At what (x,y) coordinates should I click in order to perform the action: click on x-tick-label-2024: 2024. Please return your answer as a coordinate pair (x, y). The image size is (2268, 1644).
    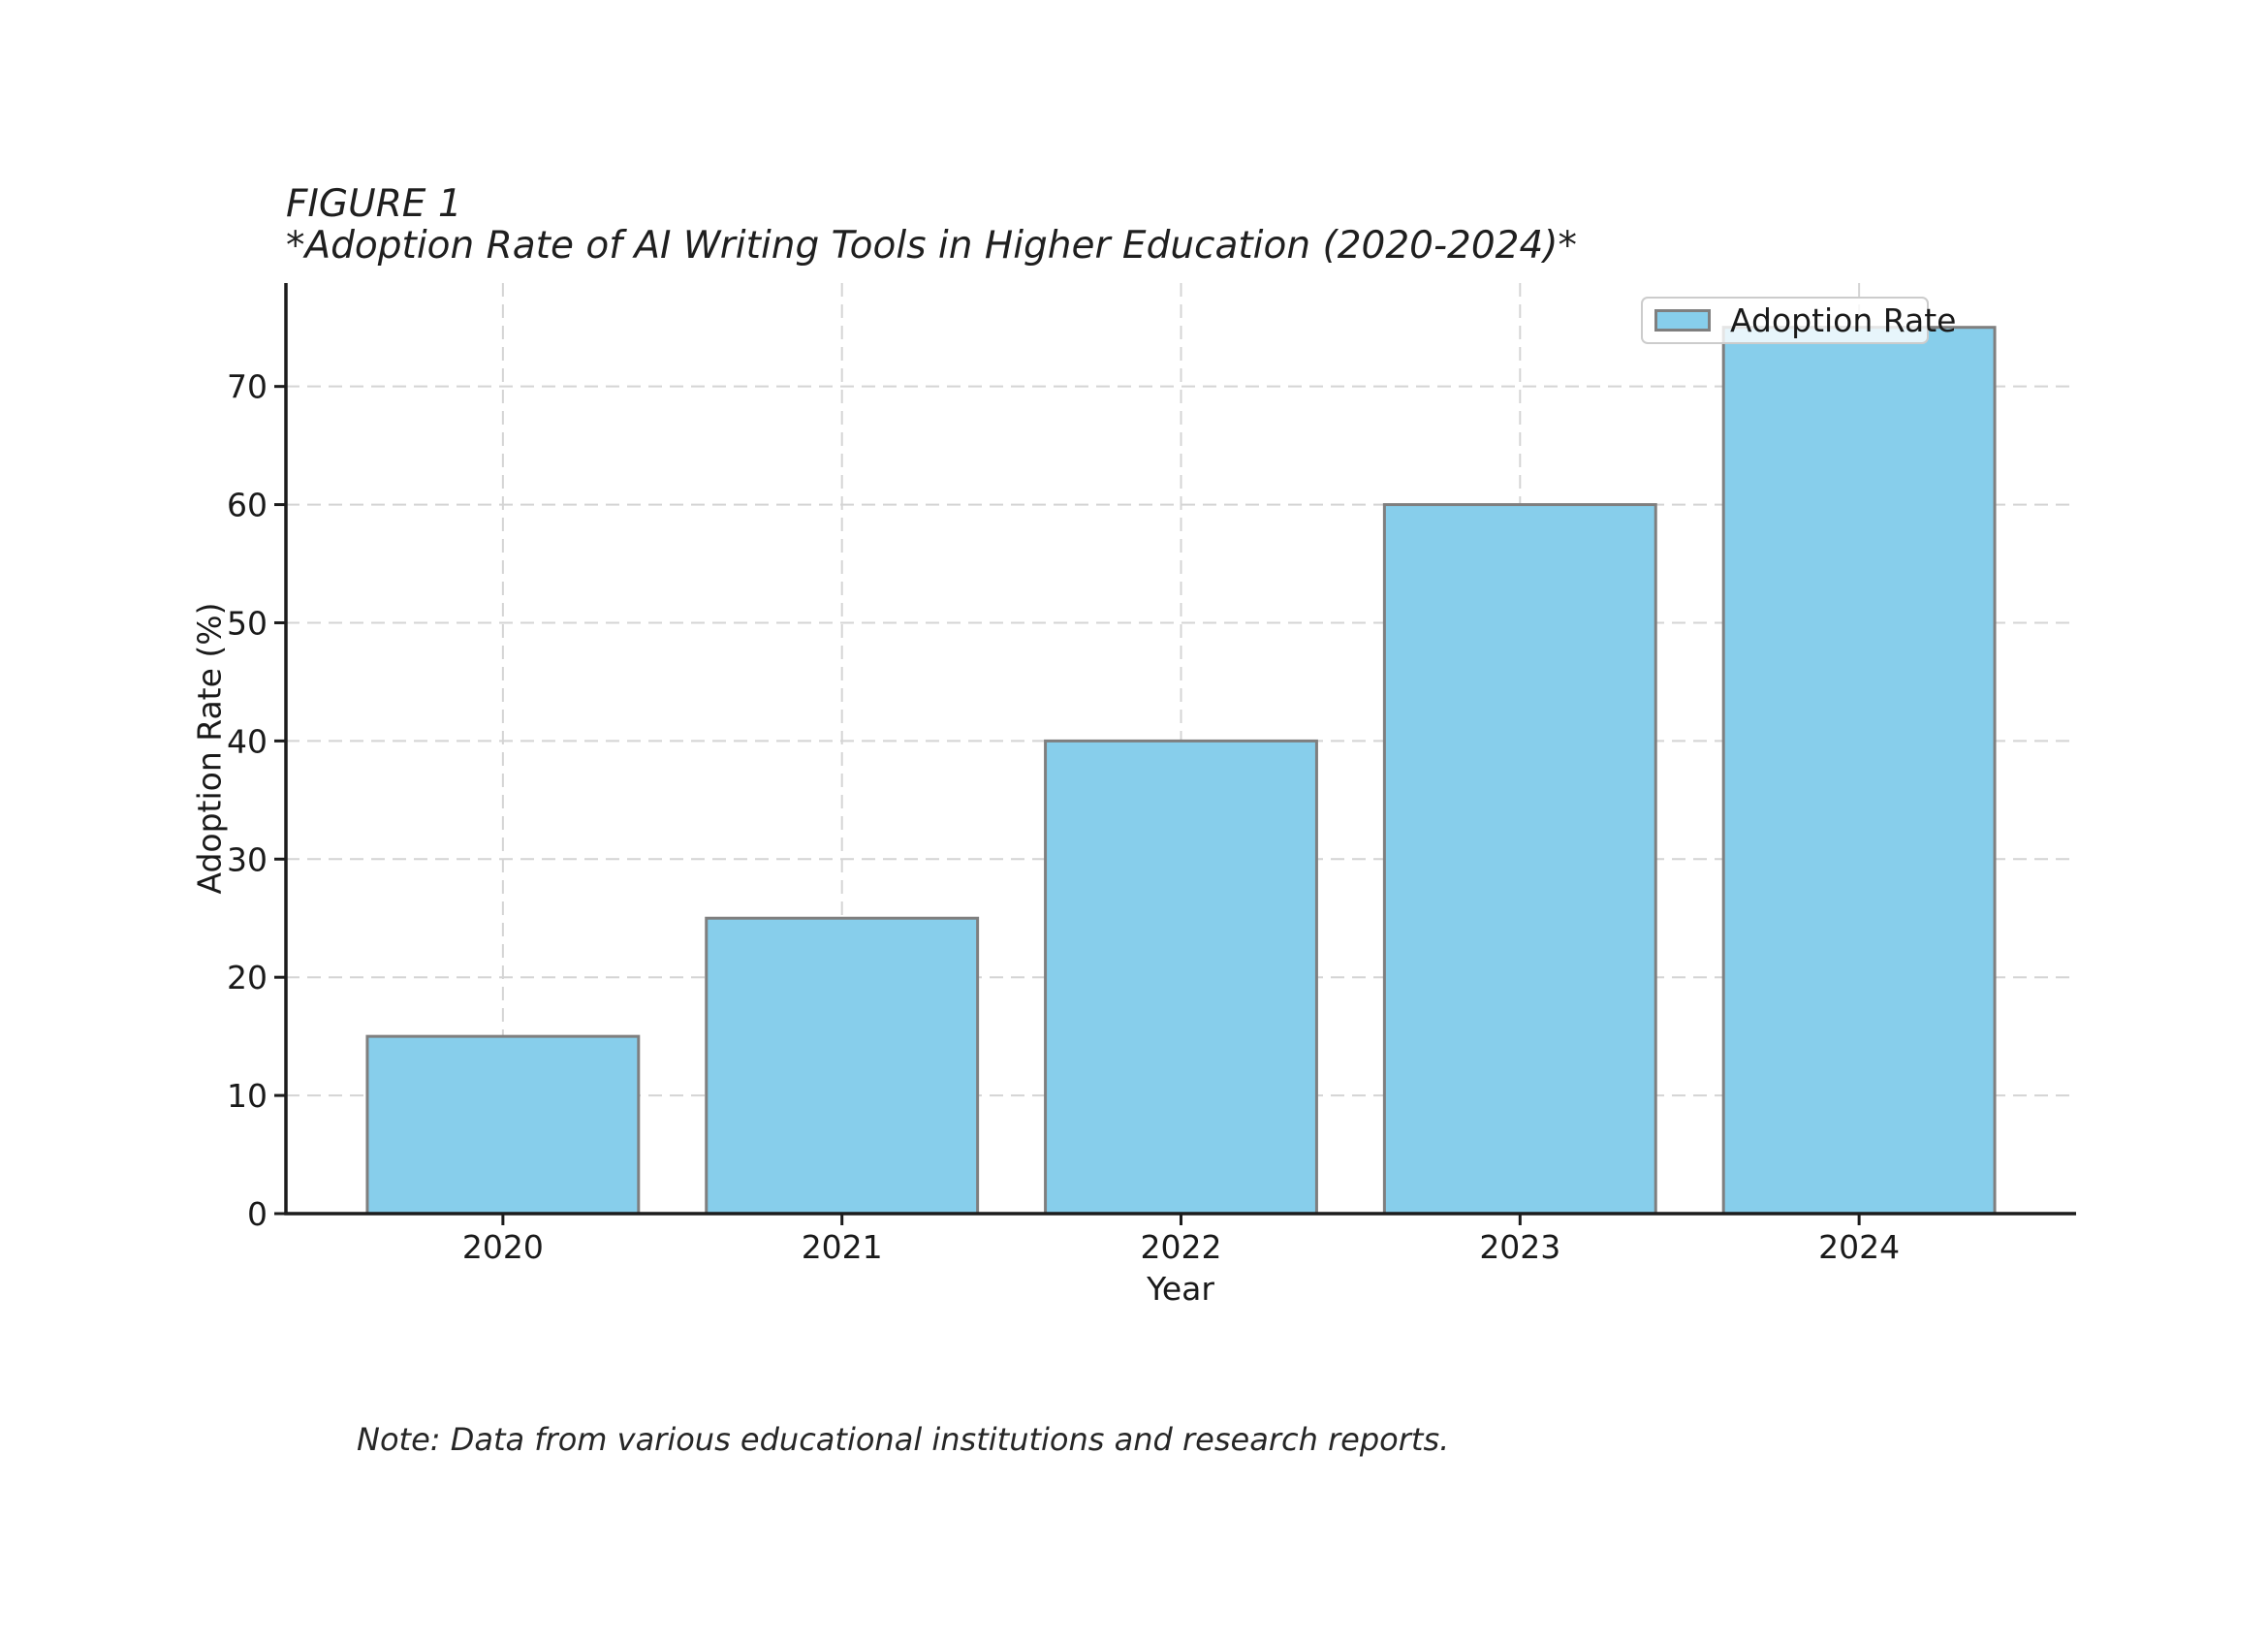
    Looking at the image, I should click on (1859, 1247).